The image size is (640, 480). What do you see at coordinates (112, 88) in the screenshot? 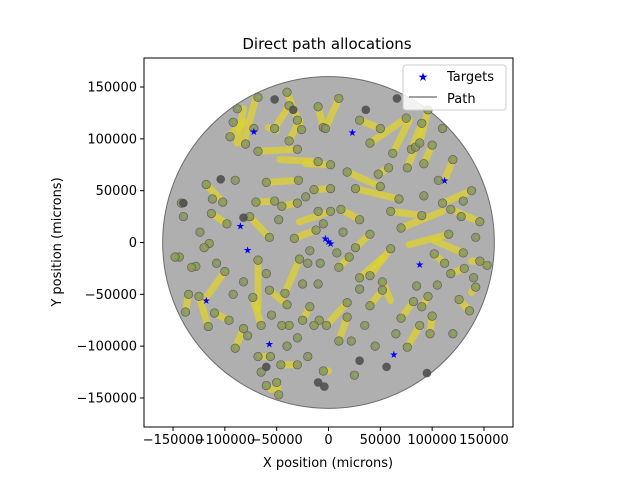
I see `y-tick-label: 150000` at bounding box center [112, 88].